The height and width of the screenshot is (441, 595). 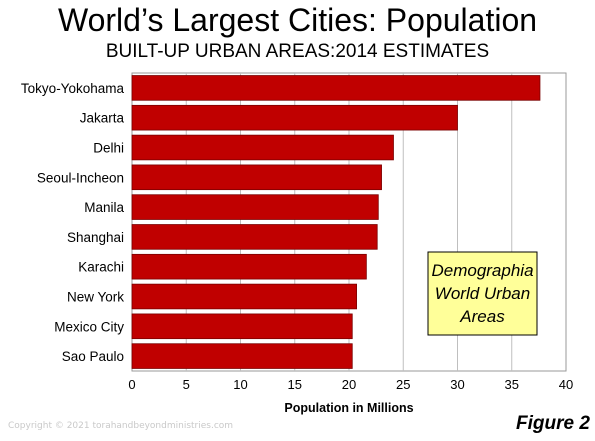 What do you see at coordinates (482, 270) in the screenshot?
I see `annotation-line-1: Demographia` at bounding box center [482, 270].